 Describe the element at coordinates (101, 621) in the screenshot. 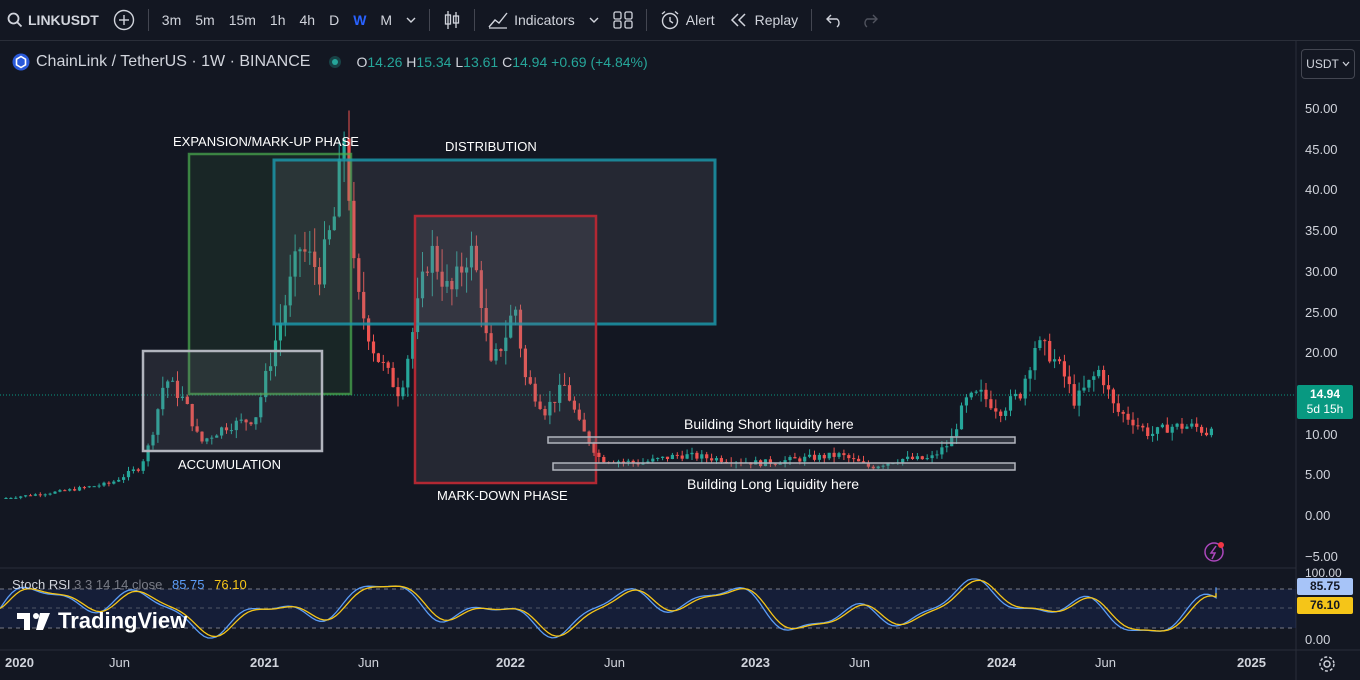

I see `tradingview-logo: TradingView` at that location.